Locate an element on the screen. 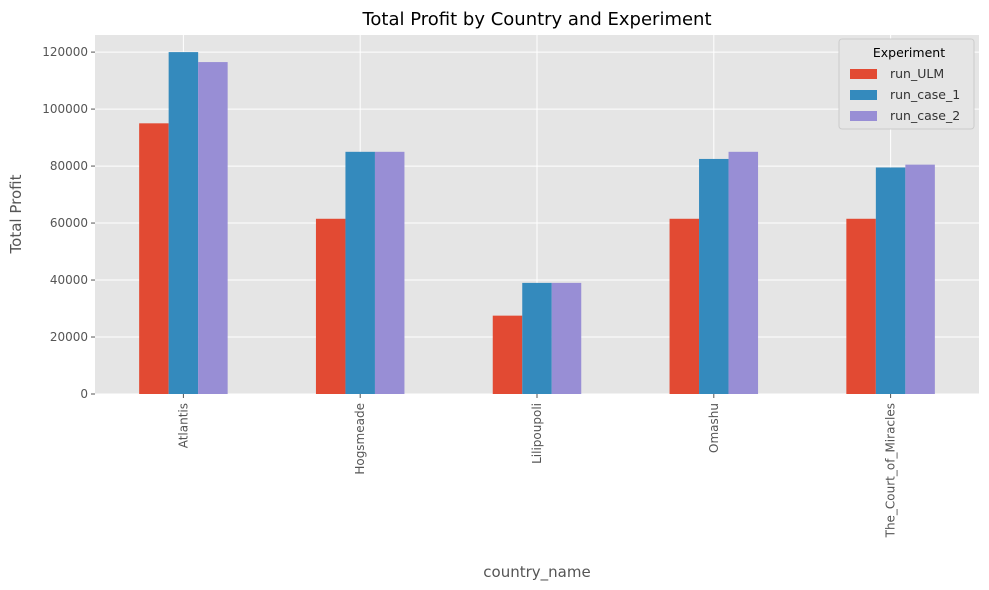  bar-run_case_1-Omashu is located at coordinates (714, 276).